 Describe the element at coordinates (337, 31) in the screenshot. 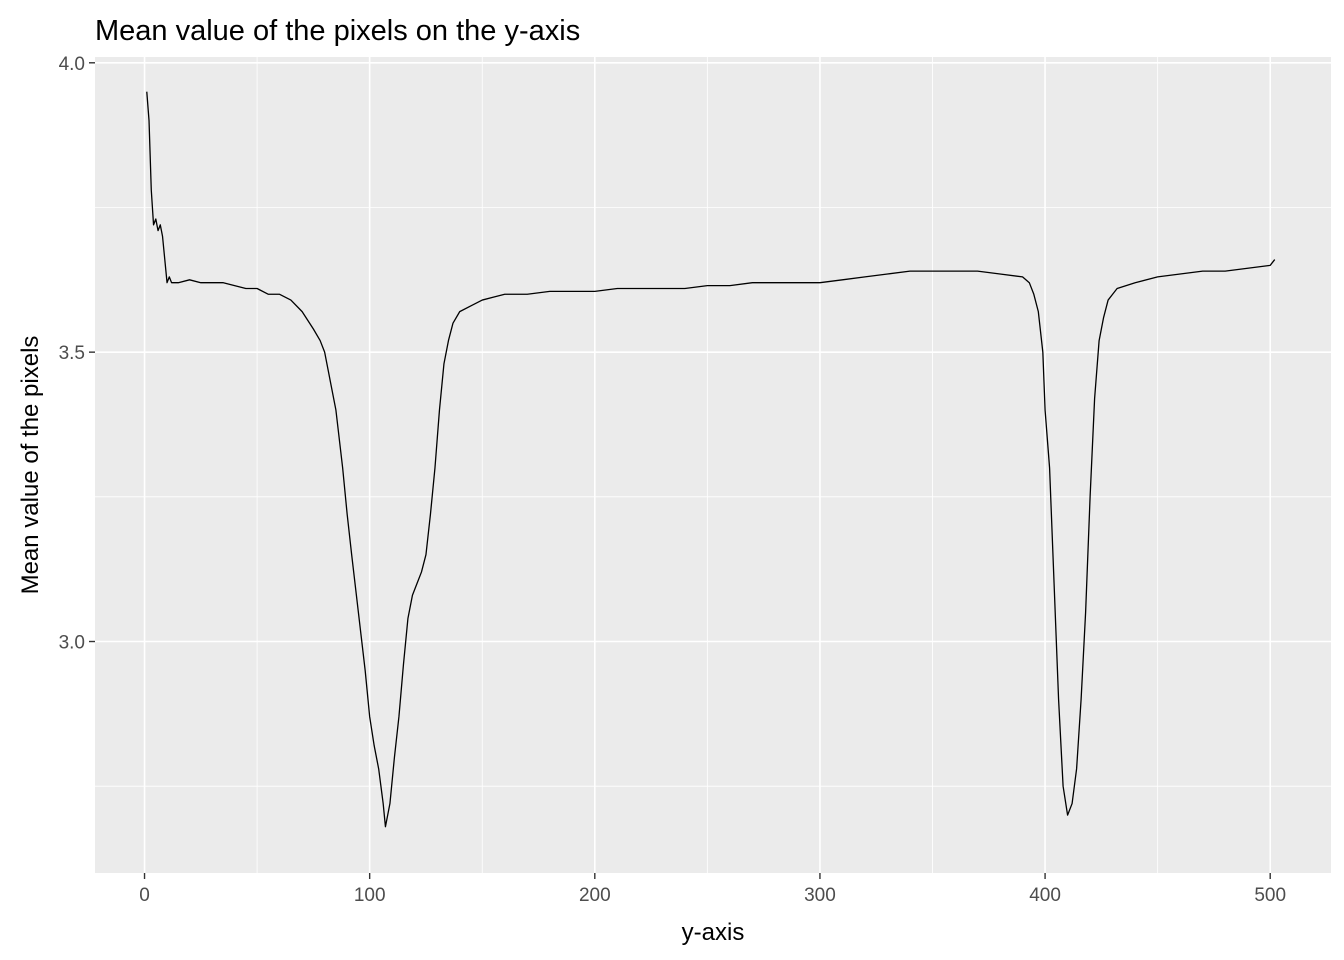

I see `chart-title: Mean value of the pixels on the y-axis` at that location.